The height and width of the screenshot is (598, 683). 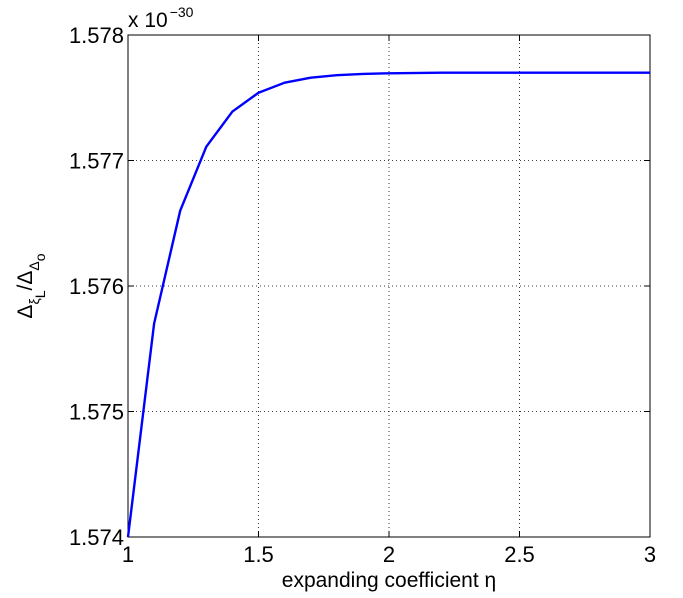 What do you see at coordinates (148, 20) in the screenshot?
I see `multiplier-base: x 10` at bounding box center [148, 20].